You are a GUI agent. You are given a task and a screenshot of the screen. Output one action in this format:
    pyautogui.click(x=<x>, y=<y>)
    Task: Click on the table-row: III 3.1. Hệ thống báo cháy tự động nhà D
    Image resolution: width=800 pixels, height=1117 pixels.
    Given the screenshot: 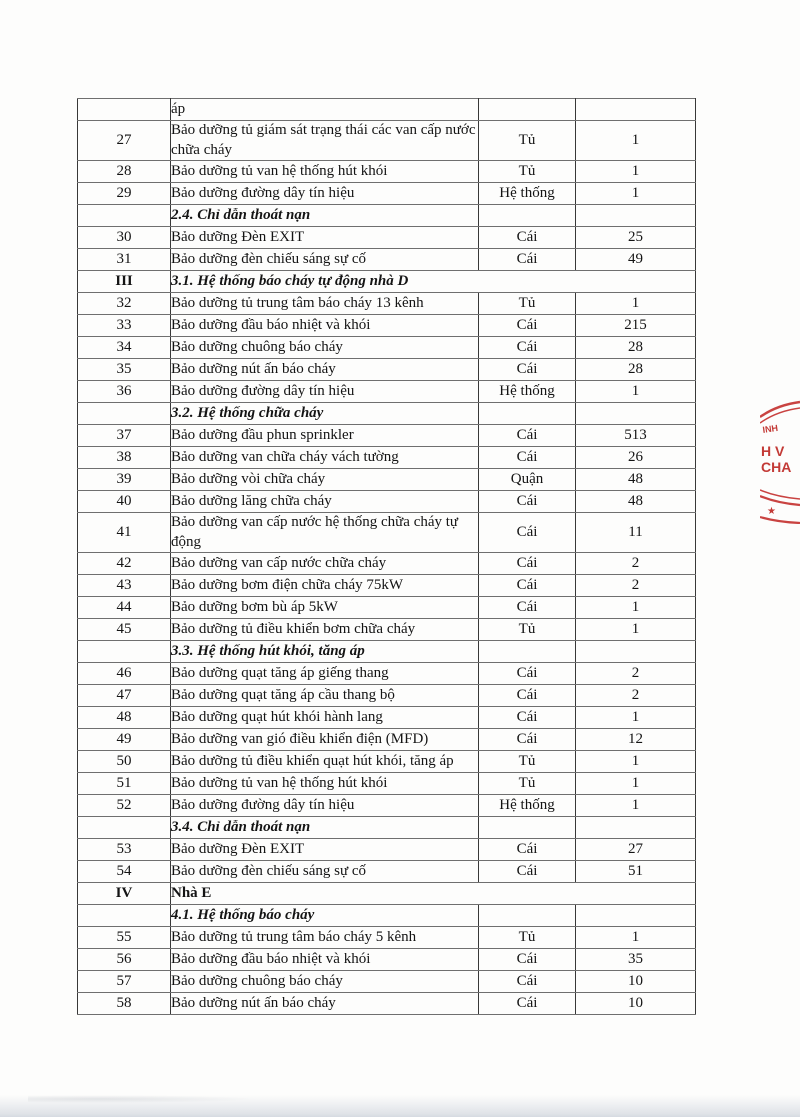 What is the action you would take?
    pyautogui.click(x=386, y=281)
    